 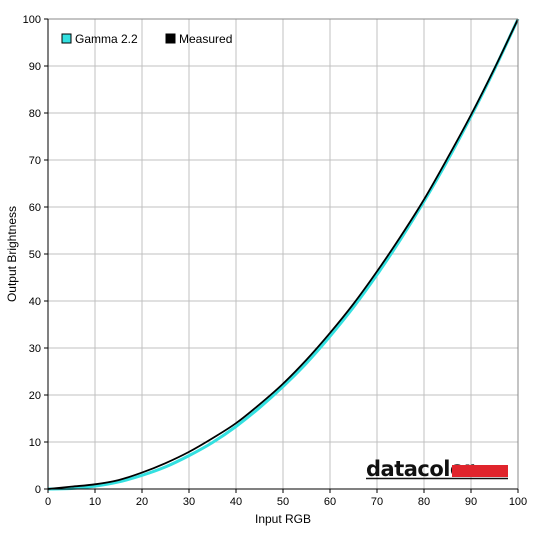 I want to click on legend-label-measured: Measured, so click(x=205, y=39).